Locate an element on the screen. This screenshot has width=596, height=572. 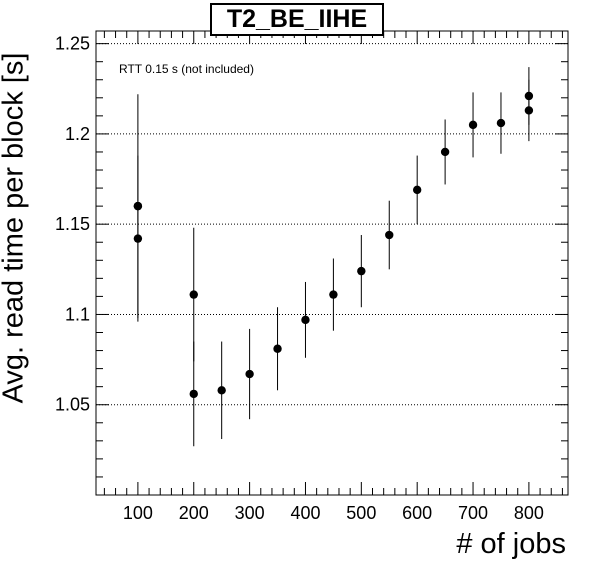
x-tick-label: 800 is located at coordinates (529, 513).